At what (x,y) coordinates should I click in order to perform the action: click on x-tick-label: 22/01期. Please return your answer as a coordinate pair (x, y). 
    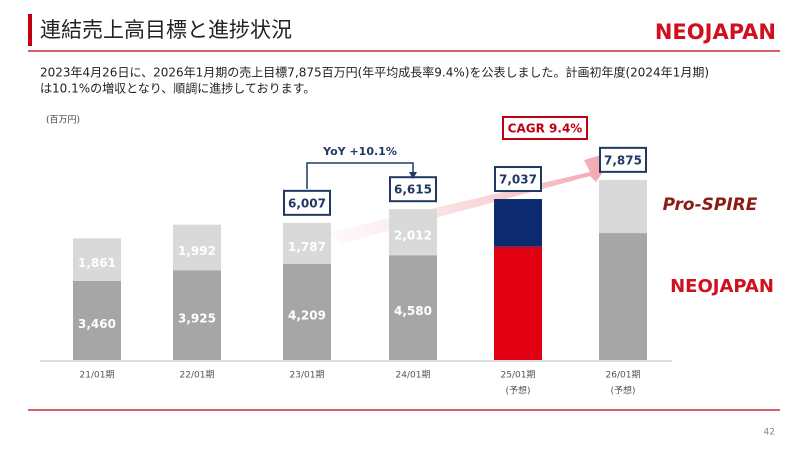
    Looking at the image, I should click on (197, 375).